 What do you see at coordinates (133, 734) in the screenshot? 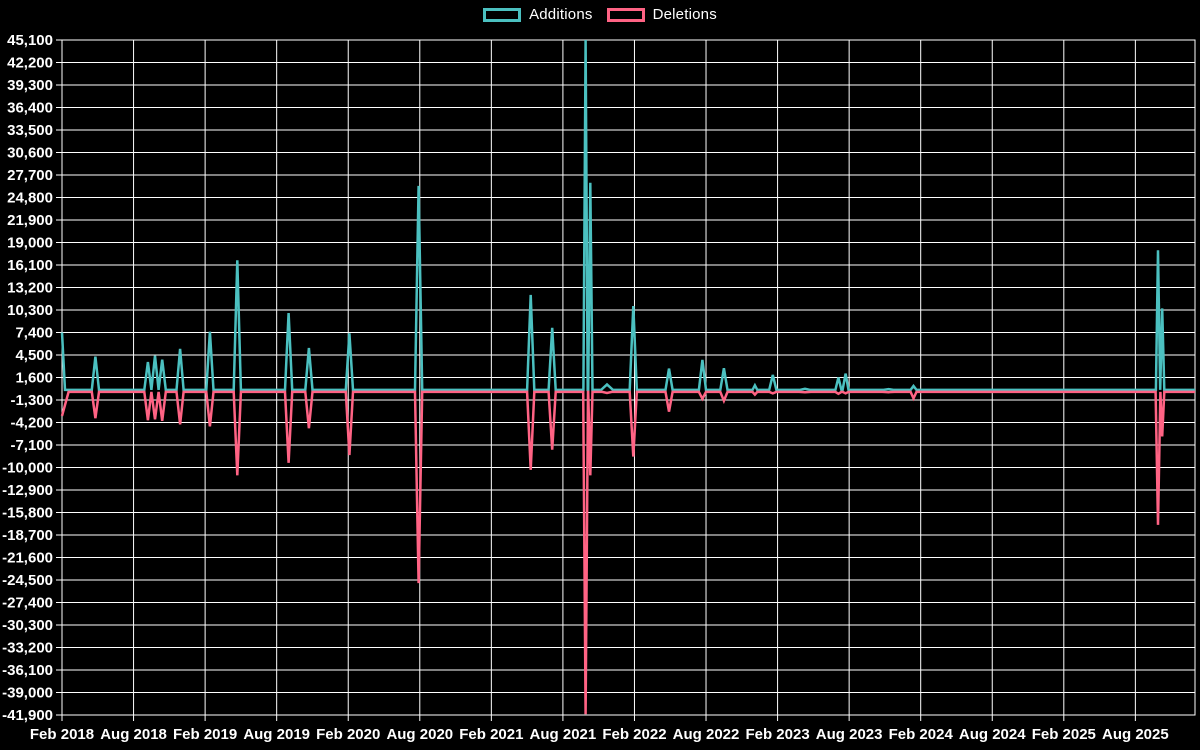
I see `x-tick-label: Aug 2018` at bounding box center [133, 734].